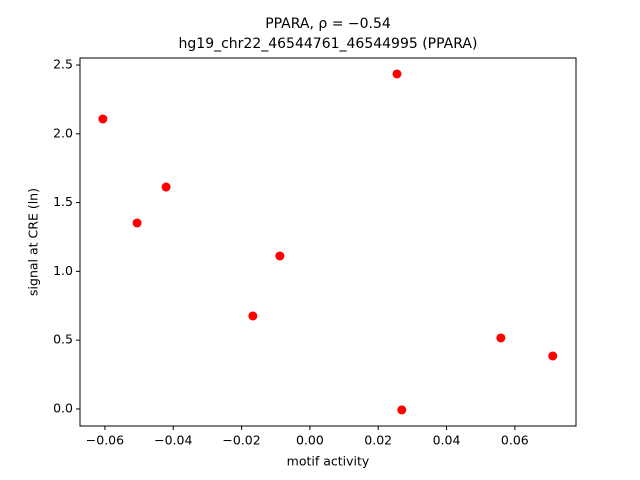  I want to click on x-tick-label: −0.04, so click(173, 440).